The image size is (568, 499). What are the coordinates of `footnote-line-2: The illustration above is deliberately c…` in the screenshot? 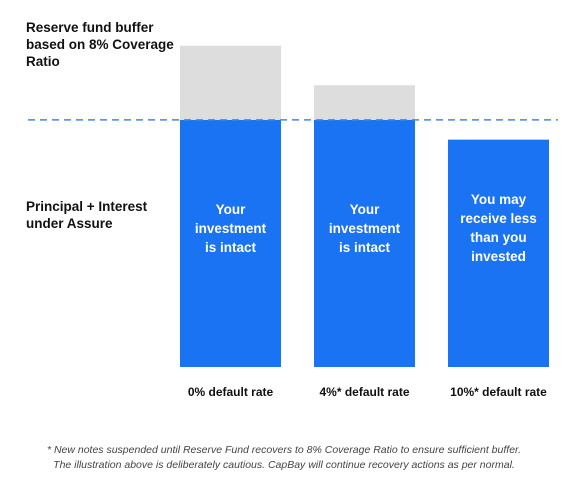 It's located at (284, 465).